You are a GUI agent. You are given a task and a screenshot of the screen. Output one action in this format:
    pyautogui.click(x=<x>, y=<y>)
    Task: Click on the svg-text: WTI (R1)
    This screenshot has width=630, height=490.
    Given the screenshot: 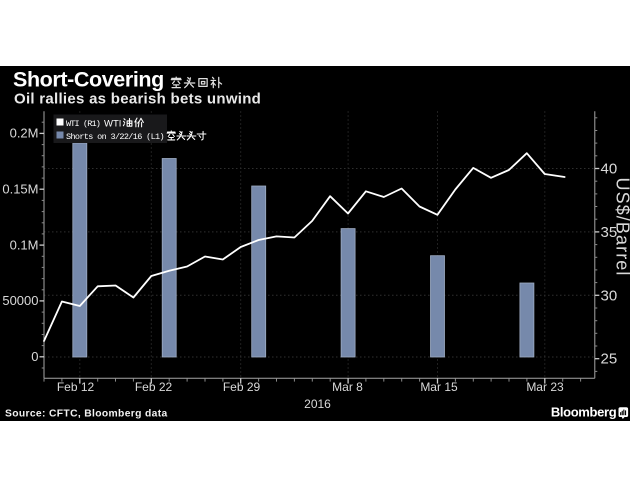 What is the action you would take?
    pyautogui.click(x=83, y=124)
    